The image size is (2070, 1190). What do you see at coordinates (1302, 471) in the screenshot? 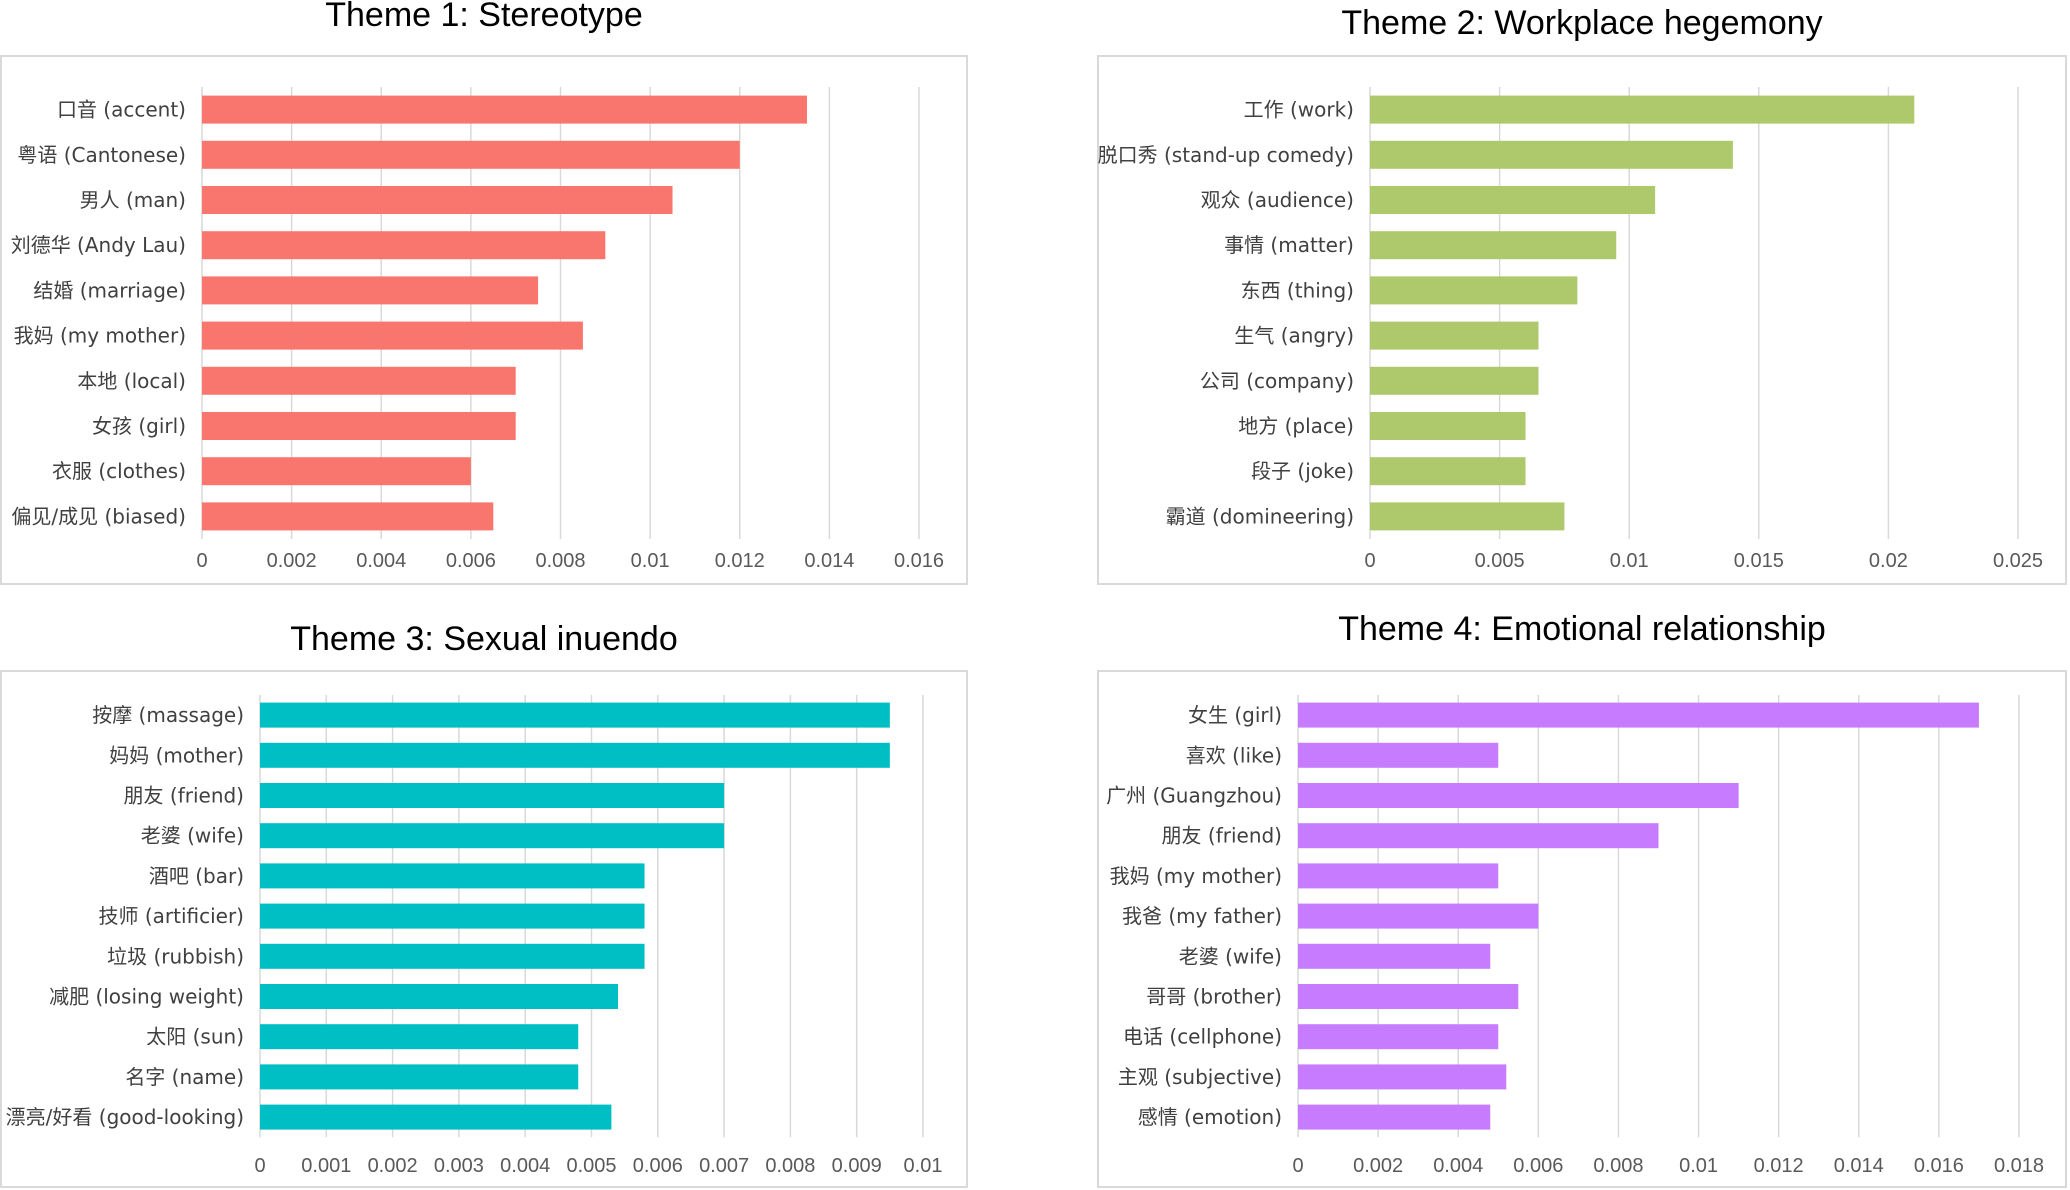
I see `category-label: 段子 (joke)` at bounding box center [1302, 471].